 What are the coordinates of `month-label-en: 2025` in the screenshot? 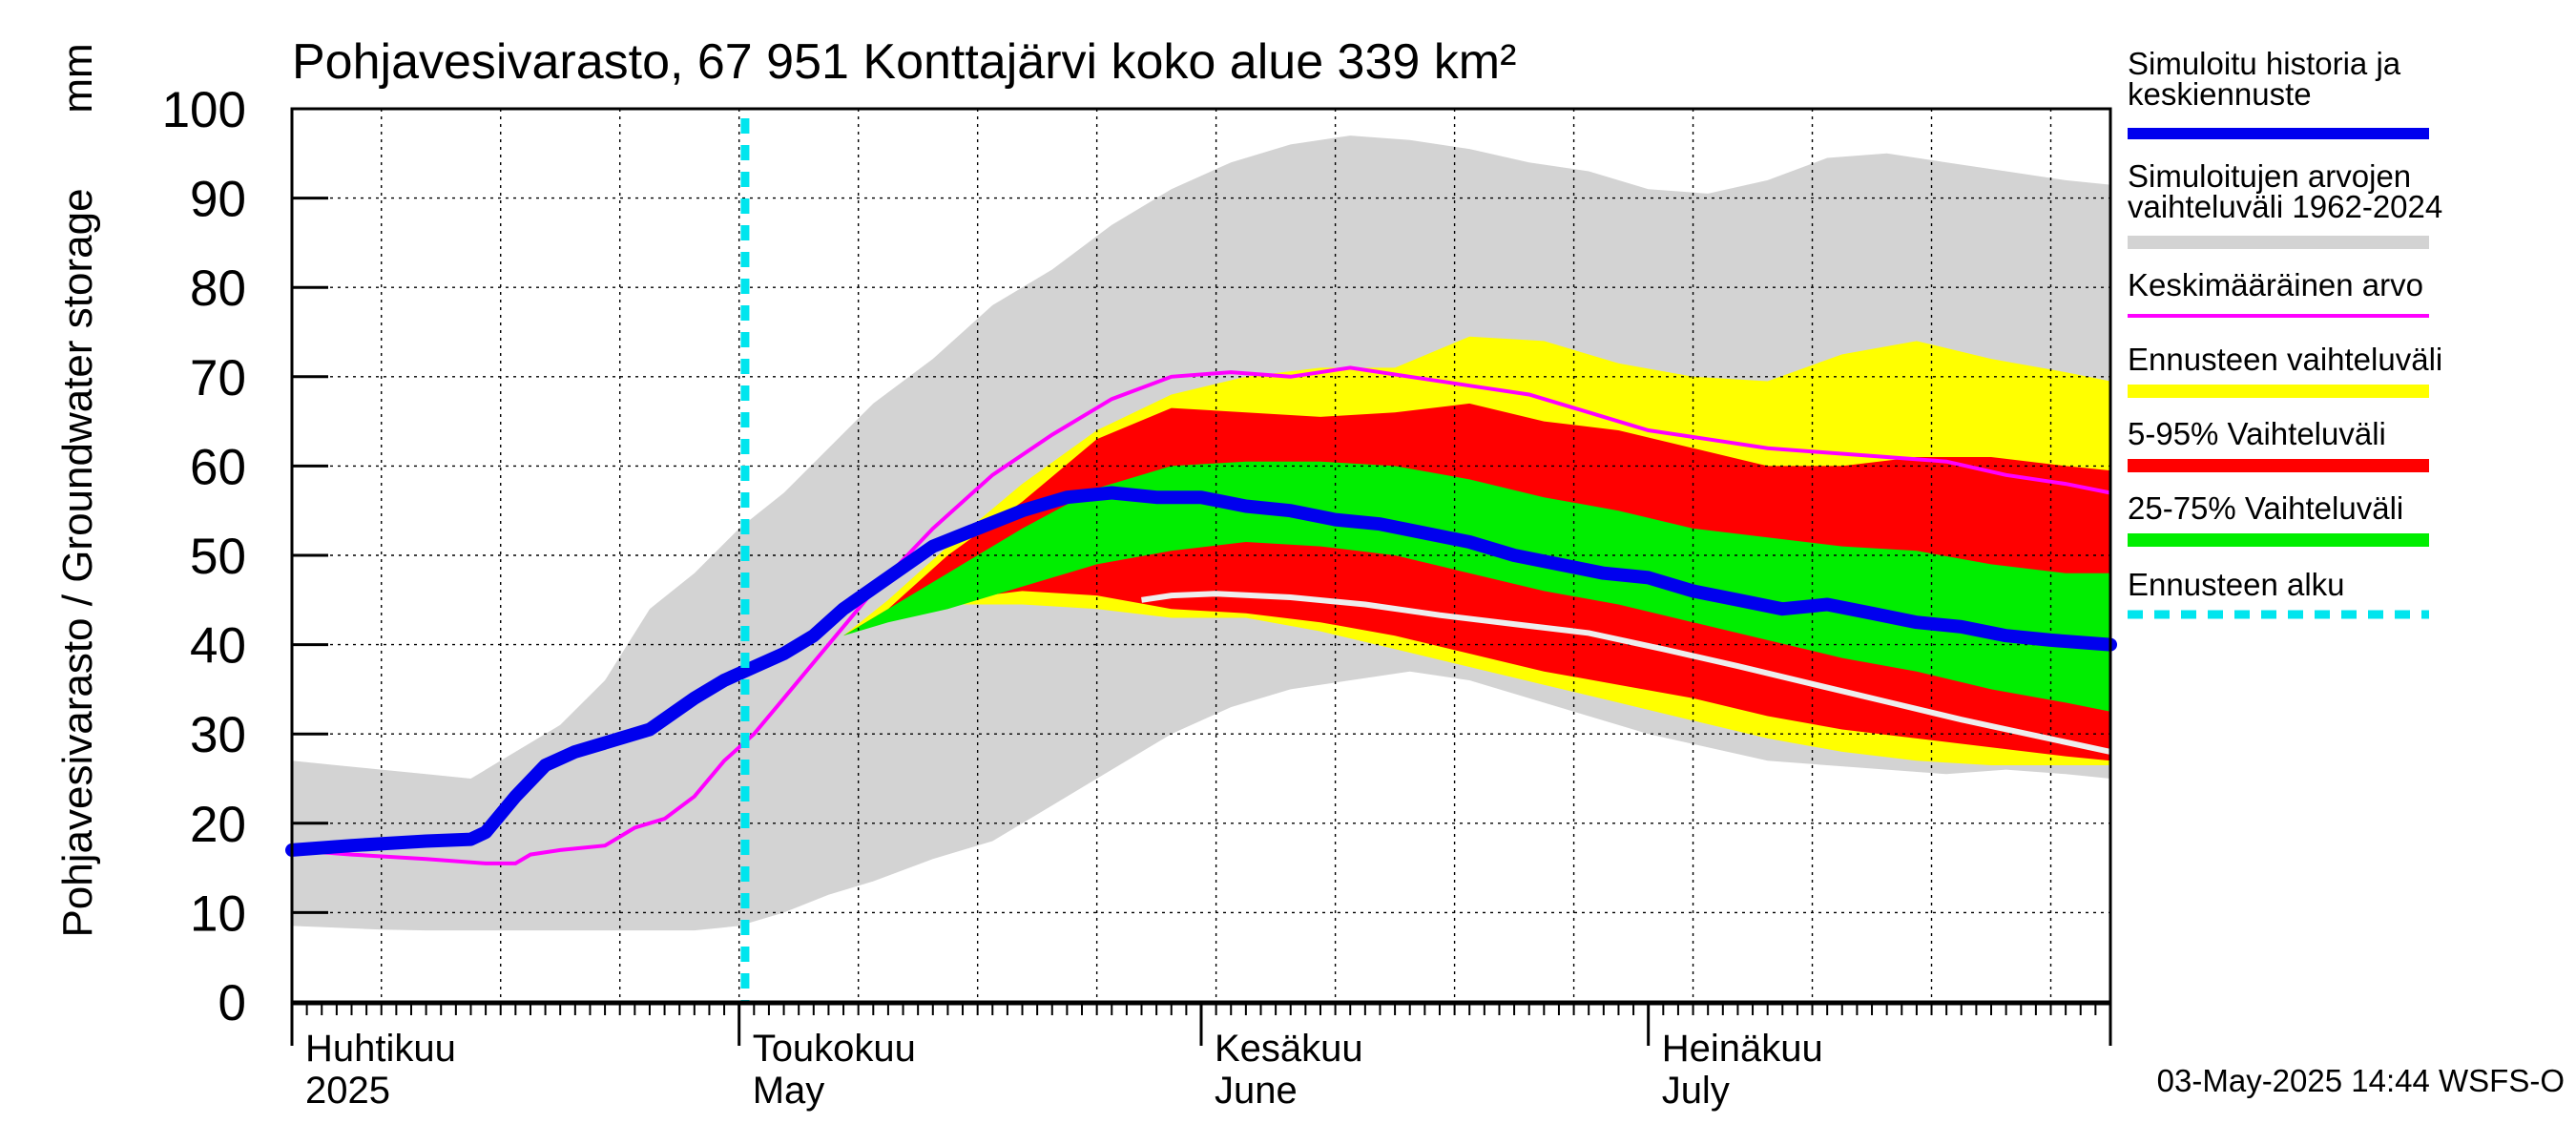 It's located at (347, 1091).